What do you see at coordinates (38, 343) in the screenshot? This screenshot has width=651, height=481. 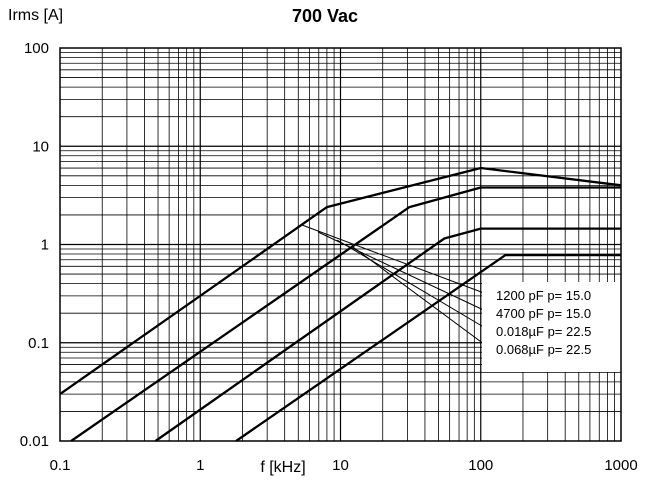 I see `y-tick-label: 0.1` at bounding box center [38, 343].